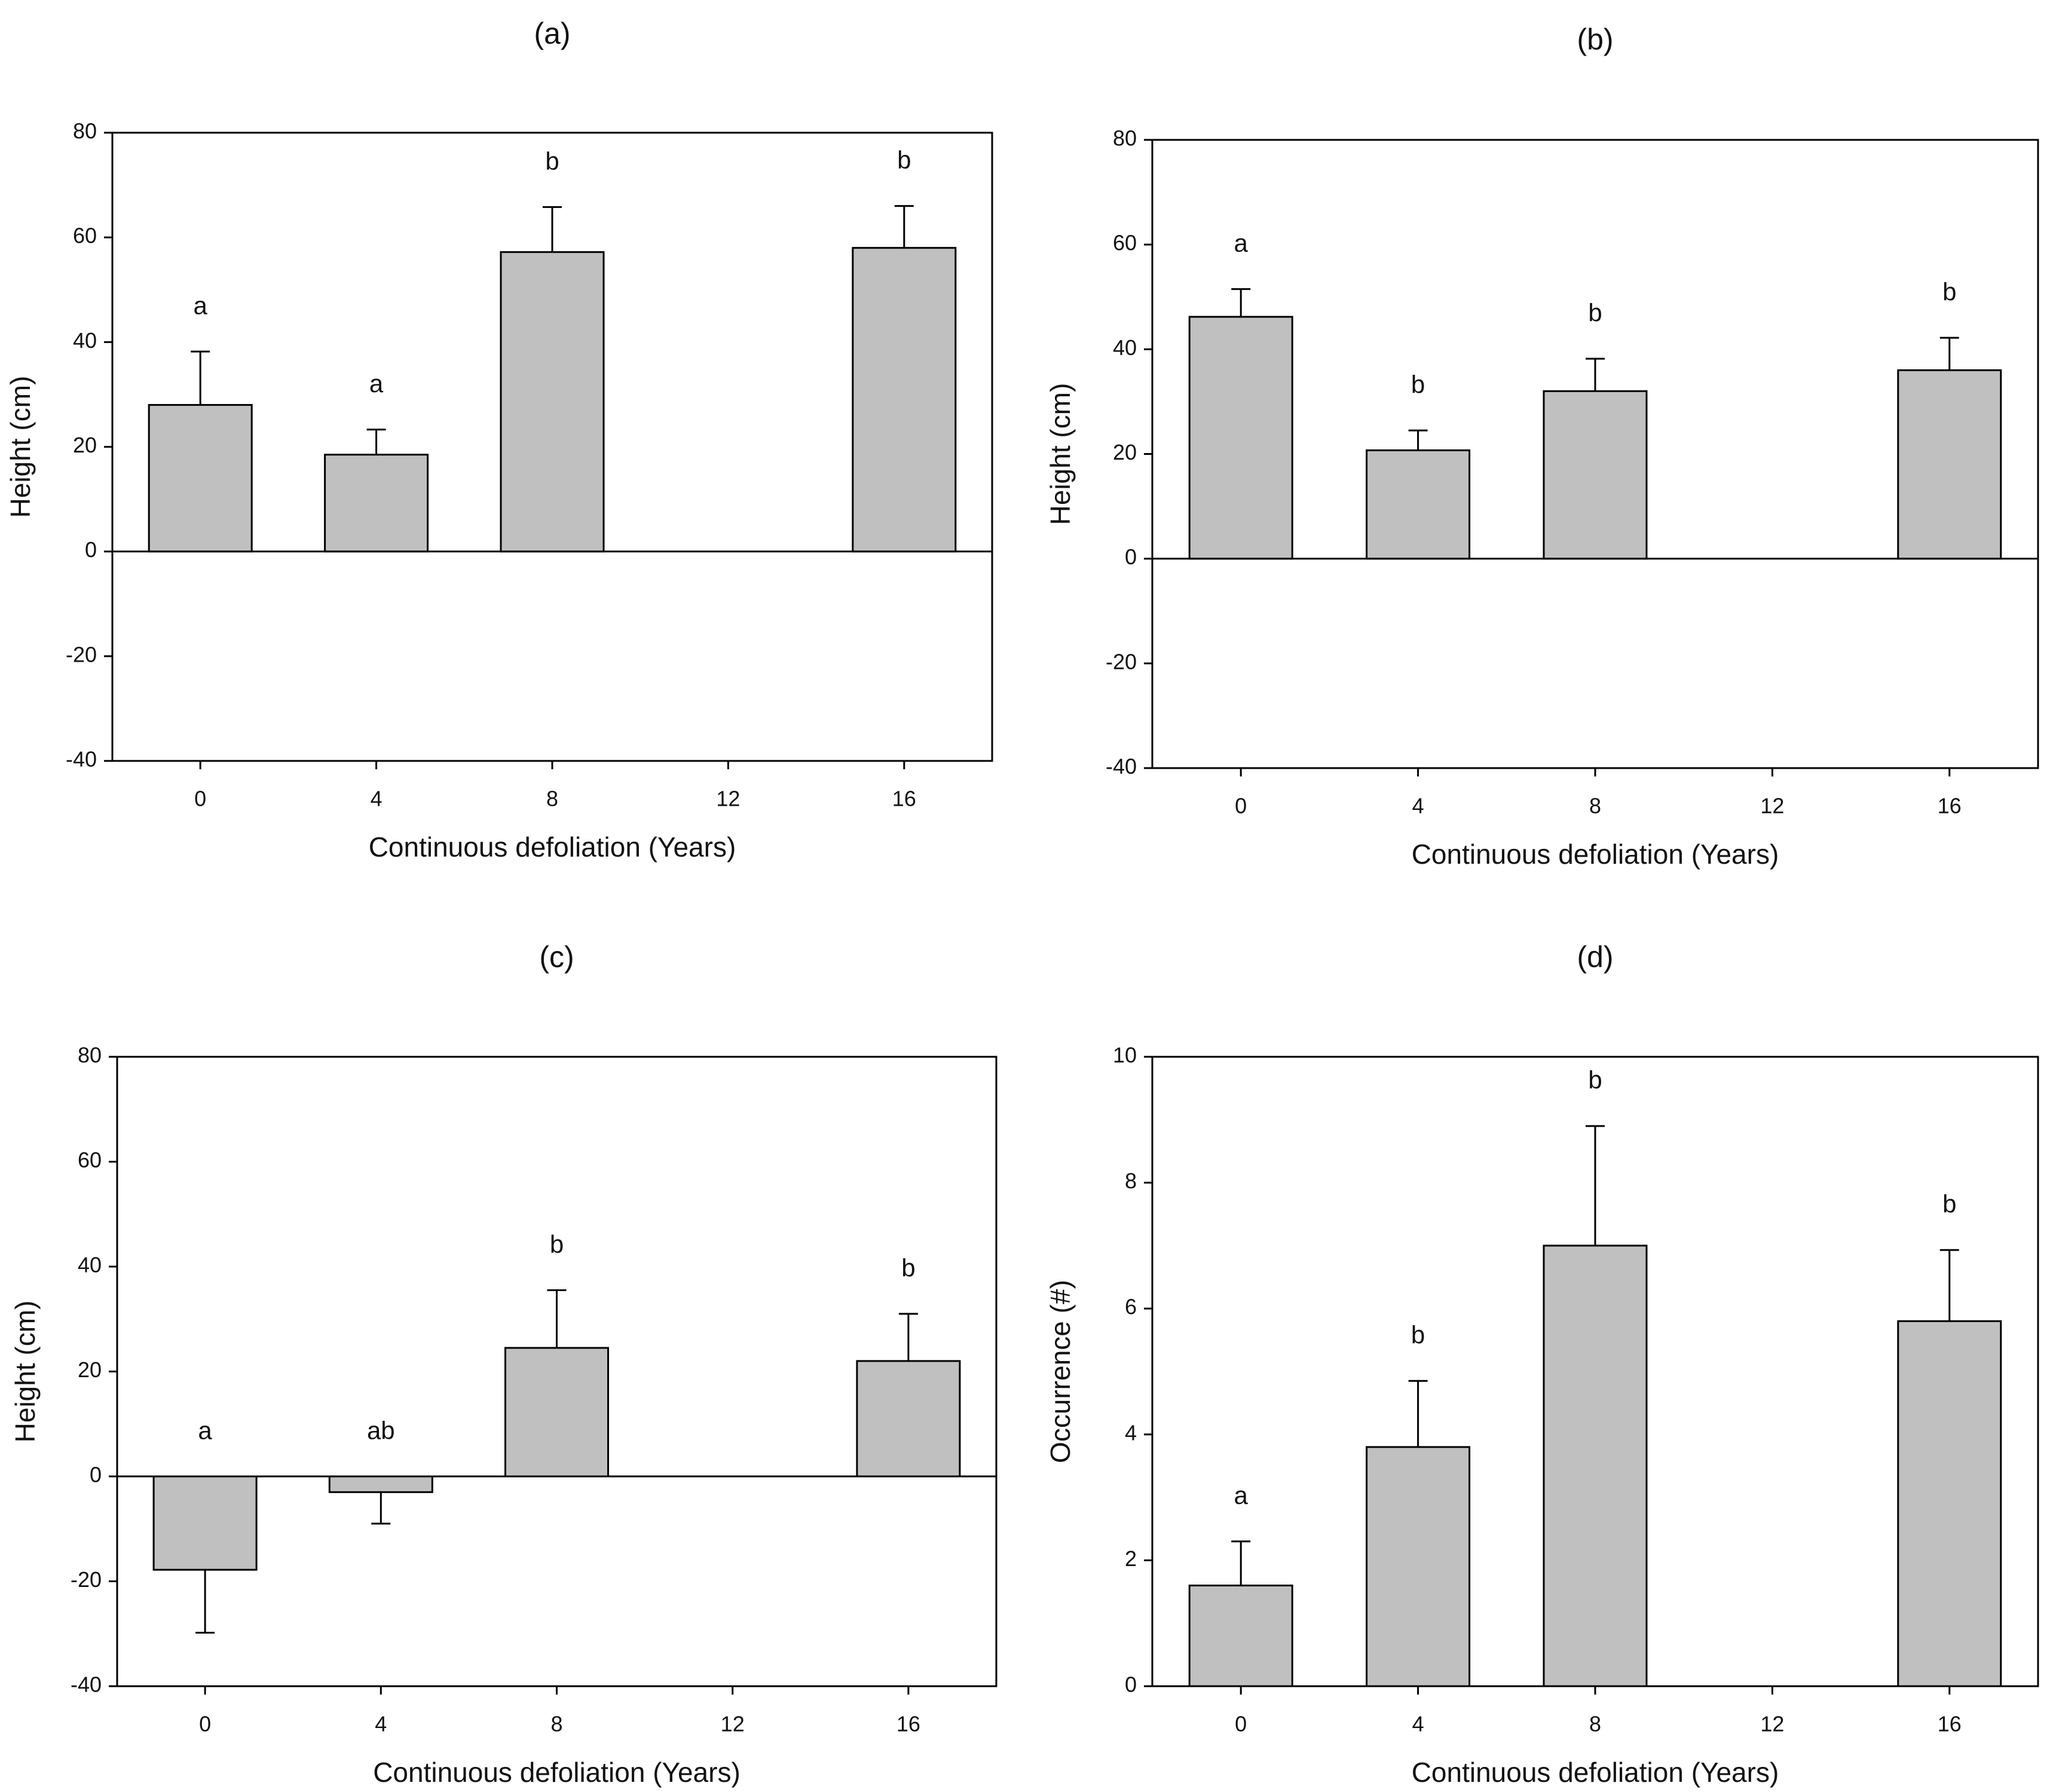  What do you see at coordinates (96, 1475) in the screenshot?
I see `panel-c-y-tick-label-0: 0` at bounding box center [96, 1475].